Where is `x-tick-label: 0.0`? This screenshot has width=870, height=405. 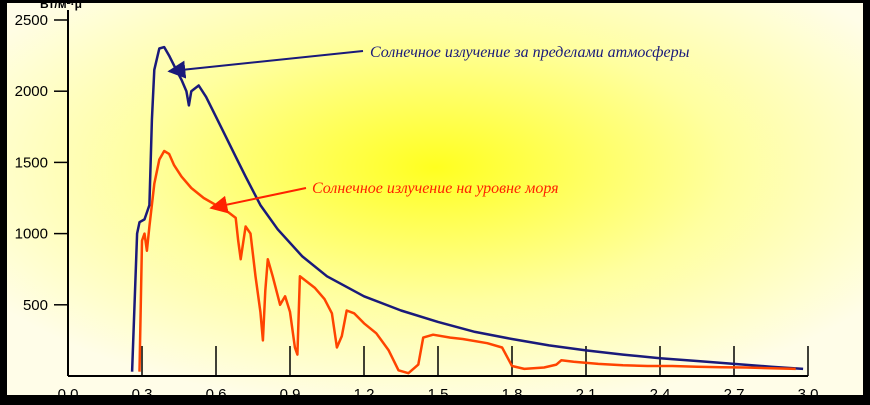
x-tick-label: 0.0 is located at coordinates (68, 393).